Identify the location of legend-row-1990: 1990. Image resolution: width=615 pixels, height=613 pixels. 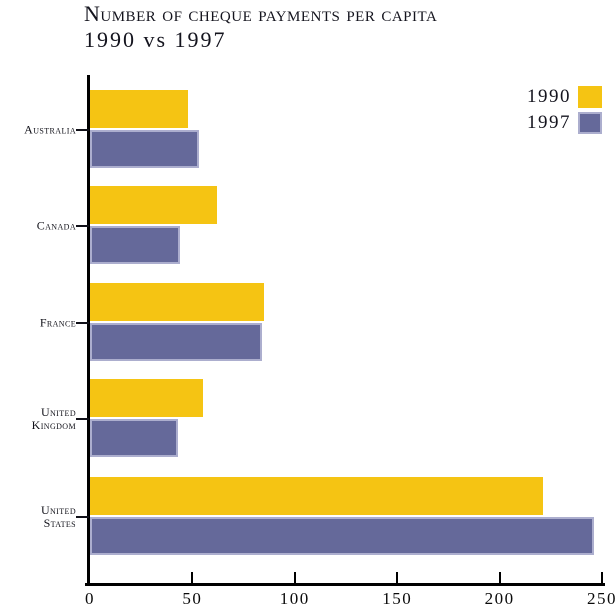
(564, 97).